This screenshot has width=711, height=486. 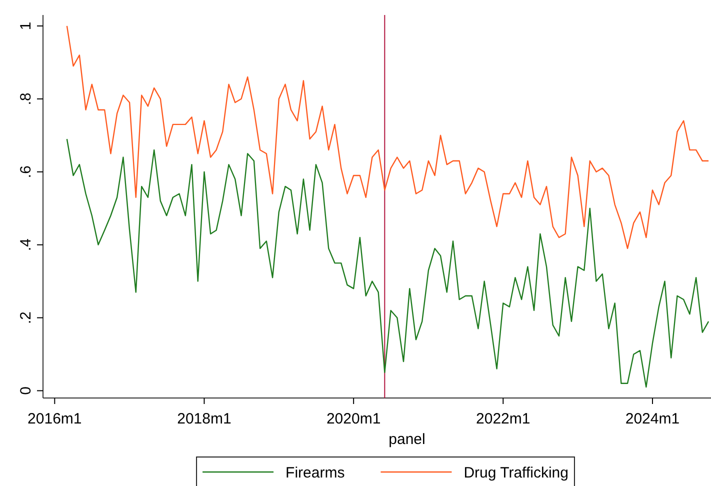 What do you see at coordinates (652, 419) in the screenshot?
I see `x-tick-label: 2024m1` at bounding box center [652, 419].